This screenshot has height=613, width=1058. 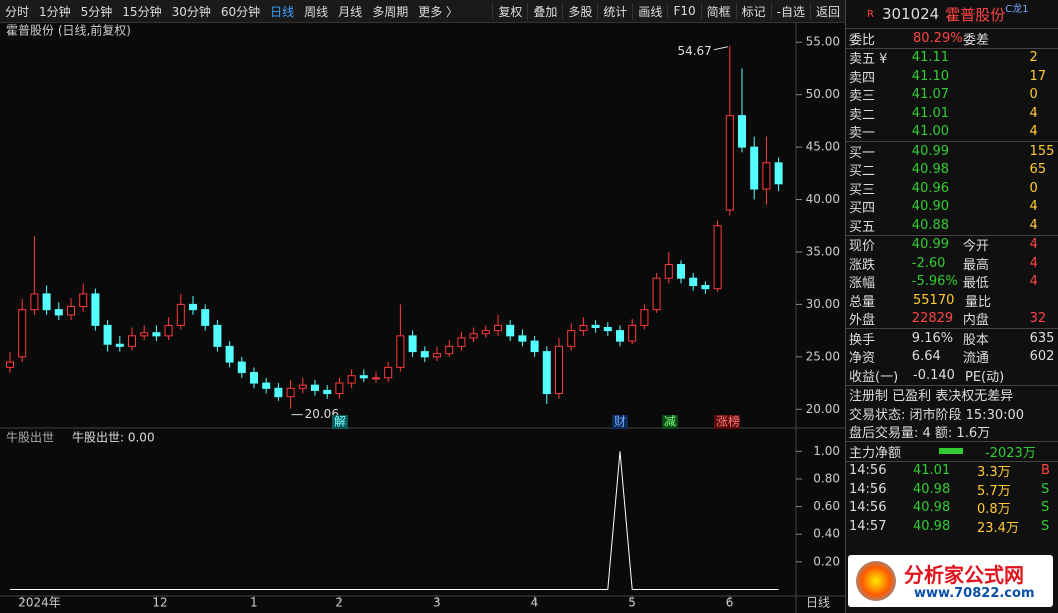 What do you see at coordinates (932, 319) in the screenshot?
I see `quote-cell: 22829` at bounding box center [932, 319].